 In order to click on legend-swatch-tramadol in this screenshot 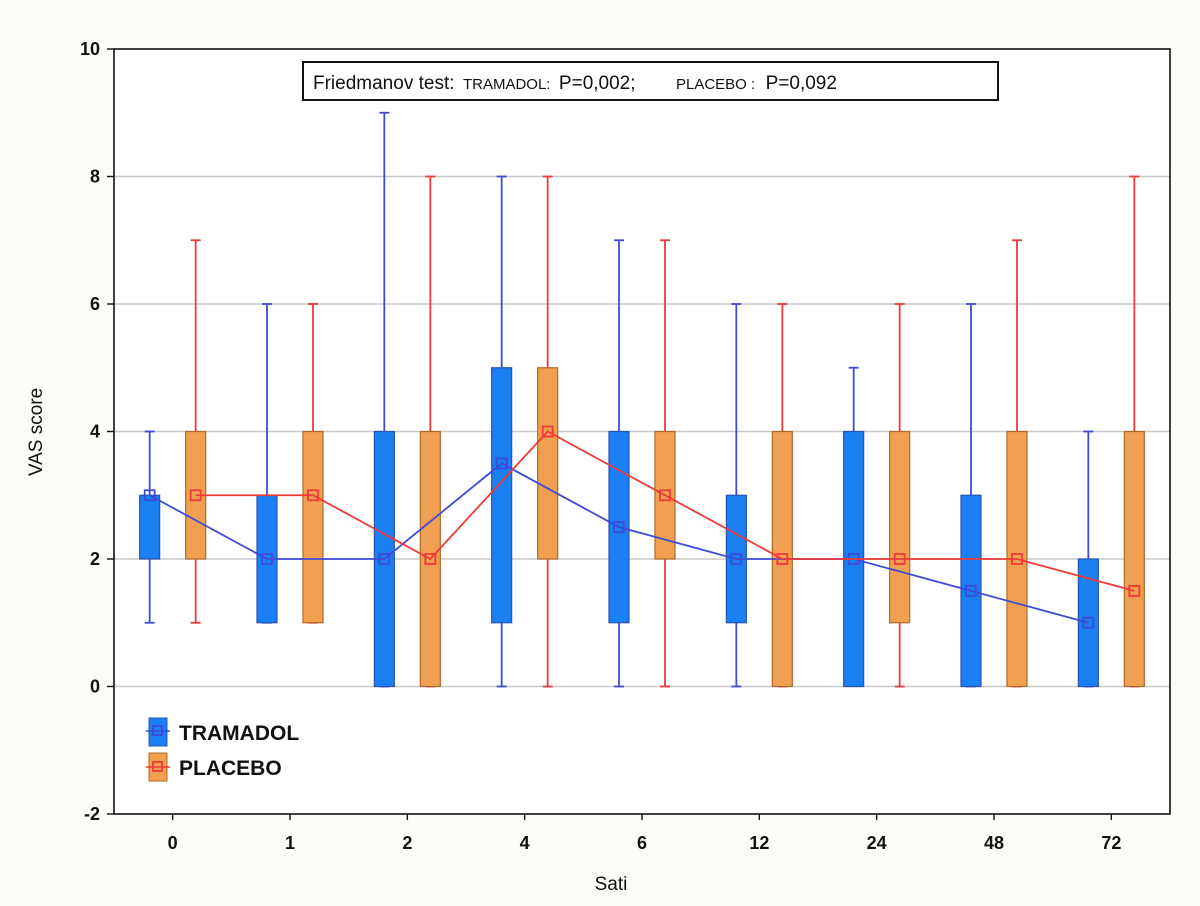, I will do `click(158, 732)`.